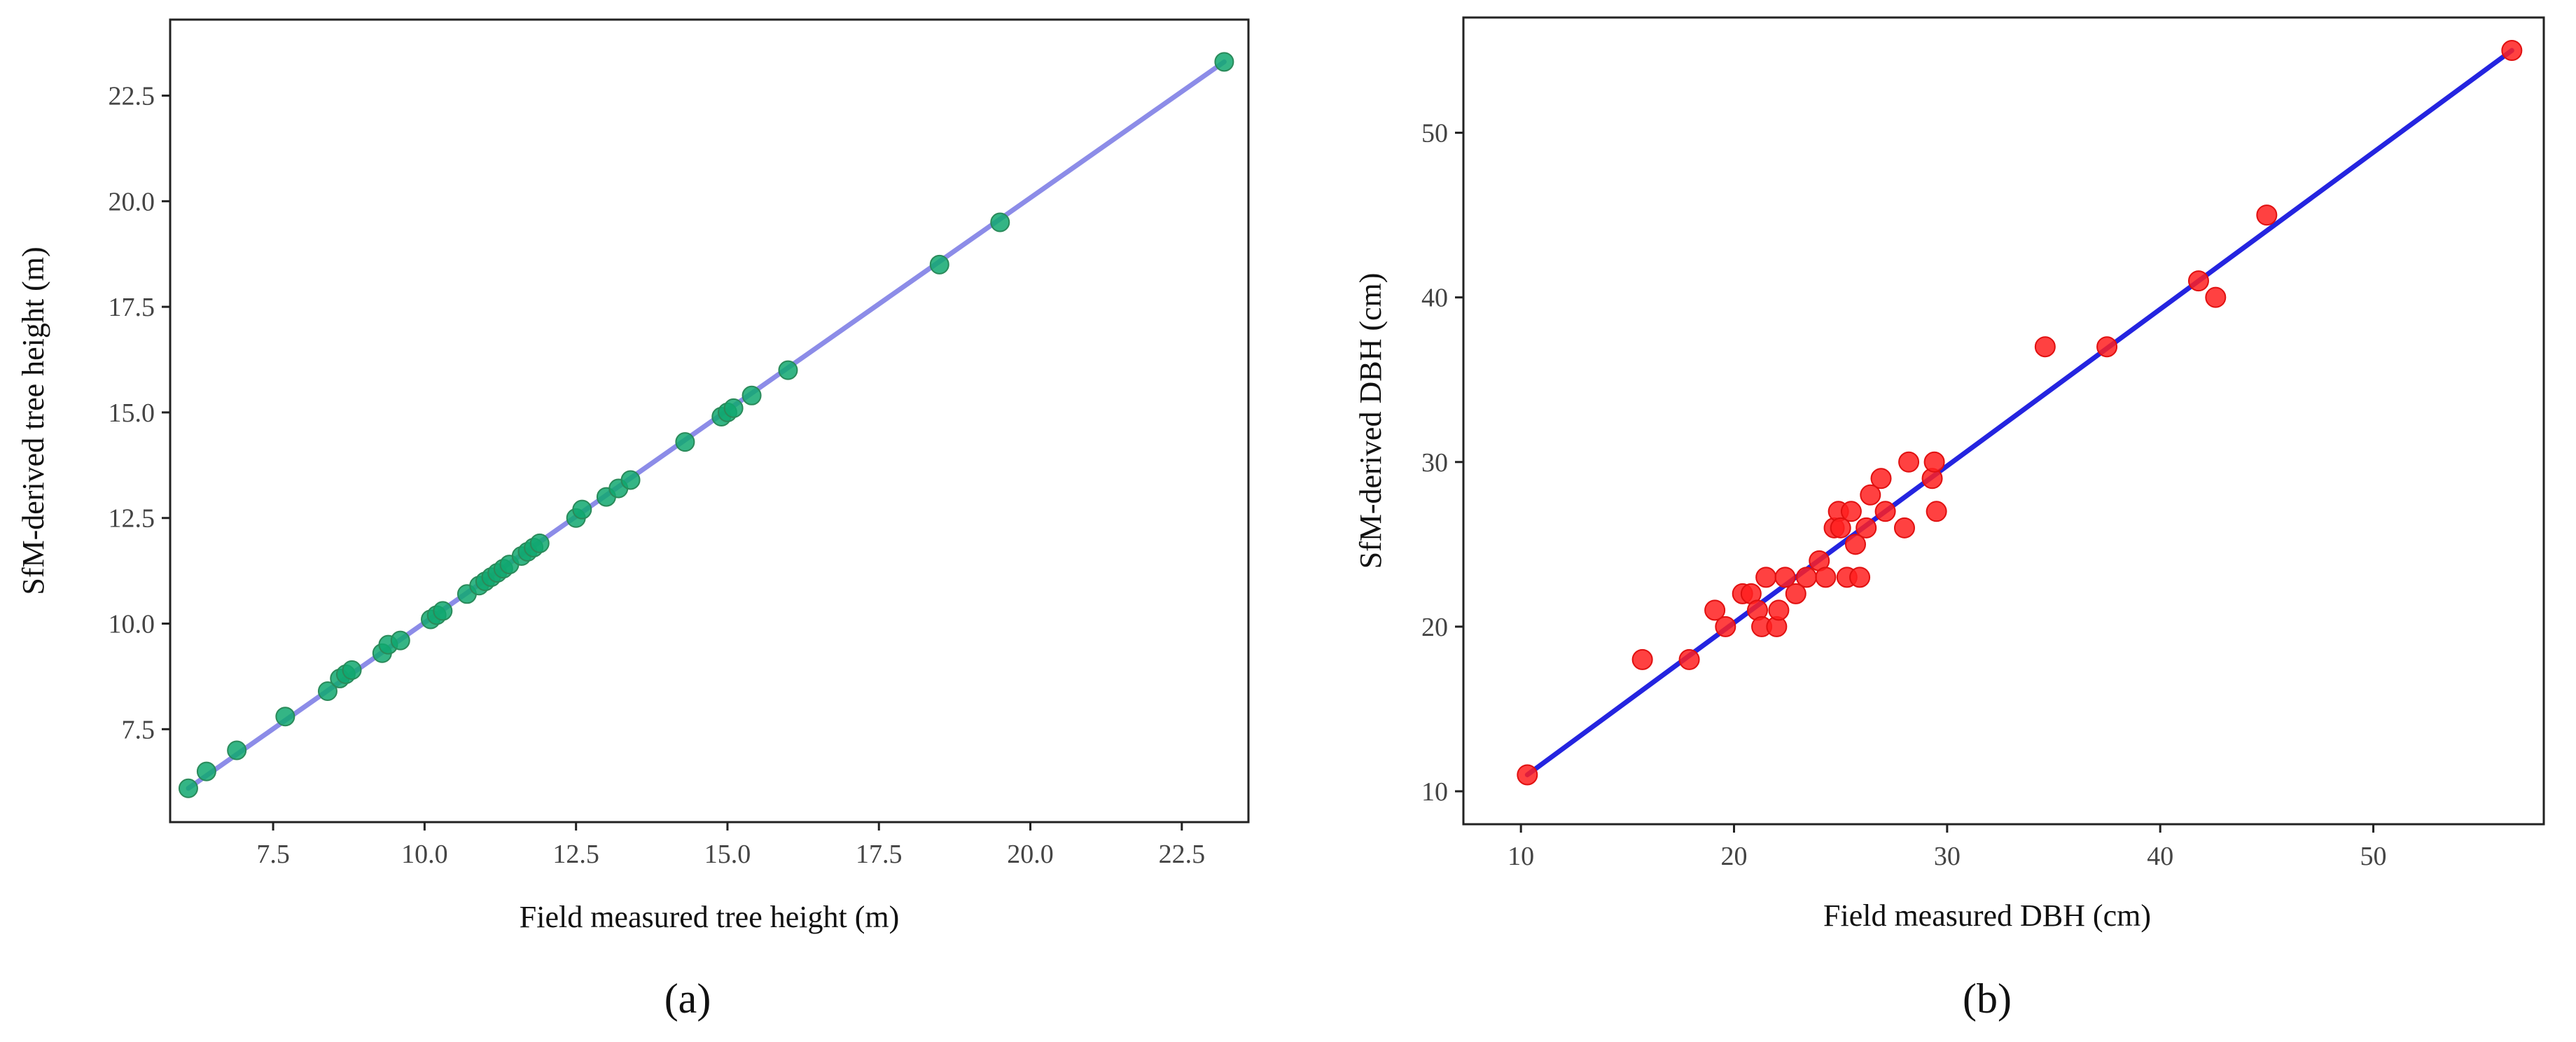 This screenshot has width=2576, height=1042. Describe the element at coordinates (138, 729) in the screenshot. I see `y-tick-label: 7.5` at that location.